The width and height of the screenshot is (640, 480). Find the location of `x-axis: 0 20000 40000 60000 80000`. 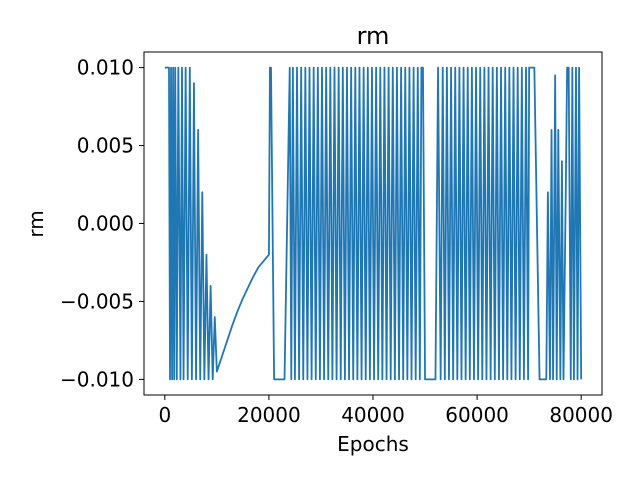

x-axis: 0 20000 40000 60000 80000 is located at coordinates (385, 411).